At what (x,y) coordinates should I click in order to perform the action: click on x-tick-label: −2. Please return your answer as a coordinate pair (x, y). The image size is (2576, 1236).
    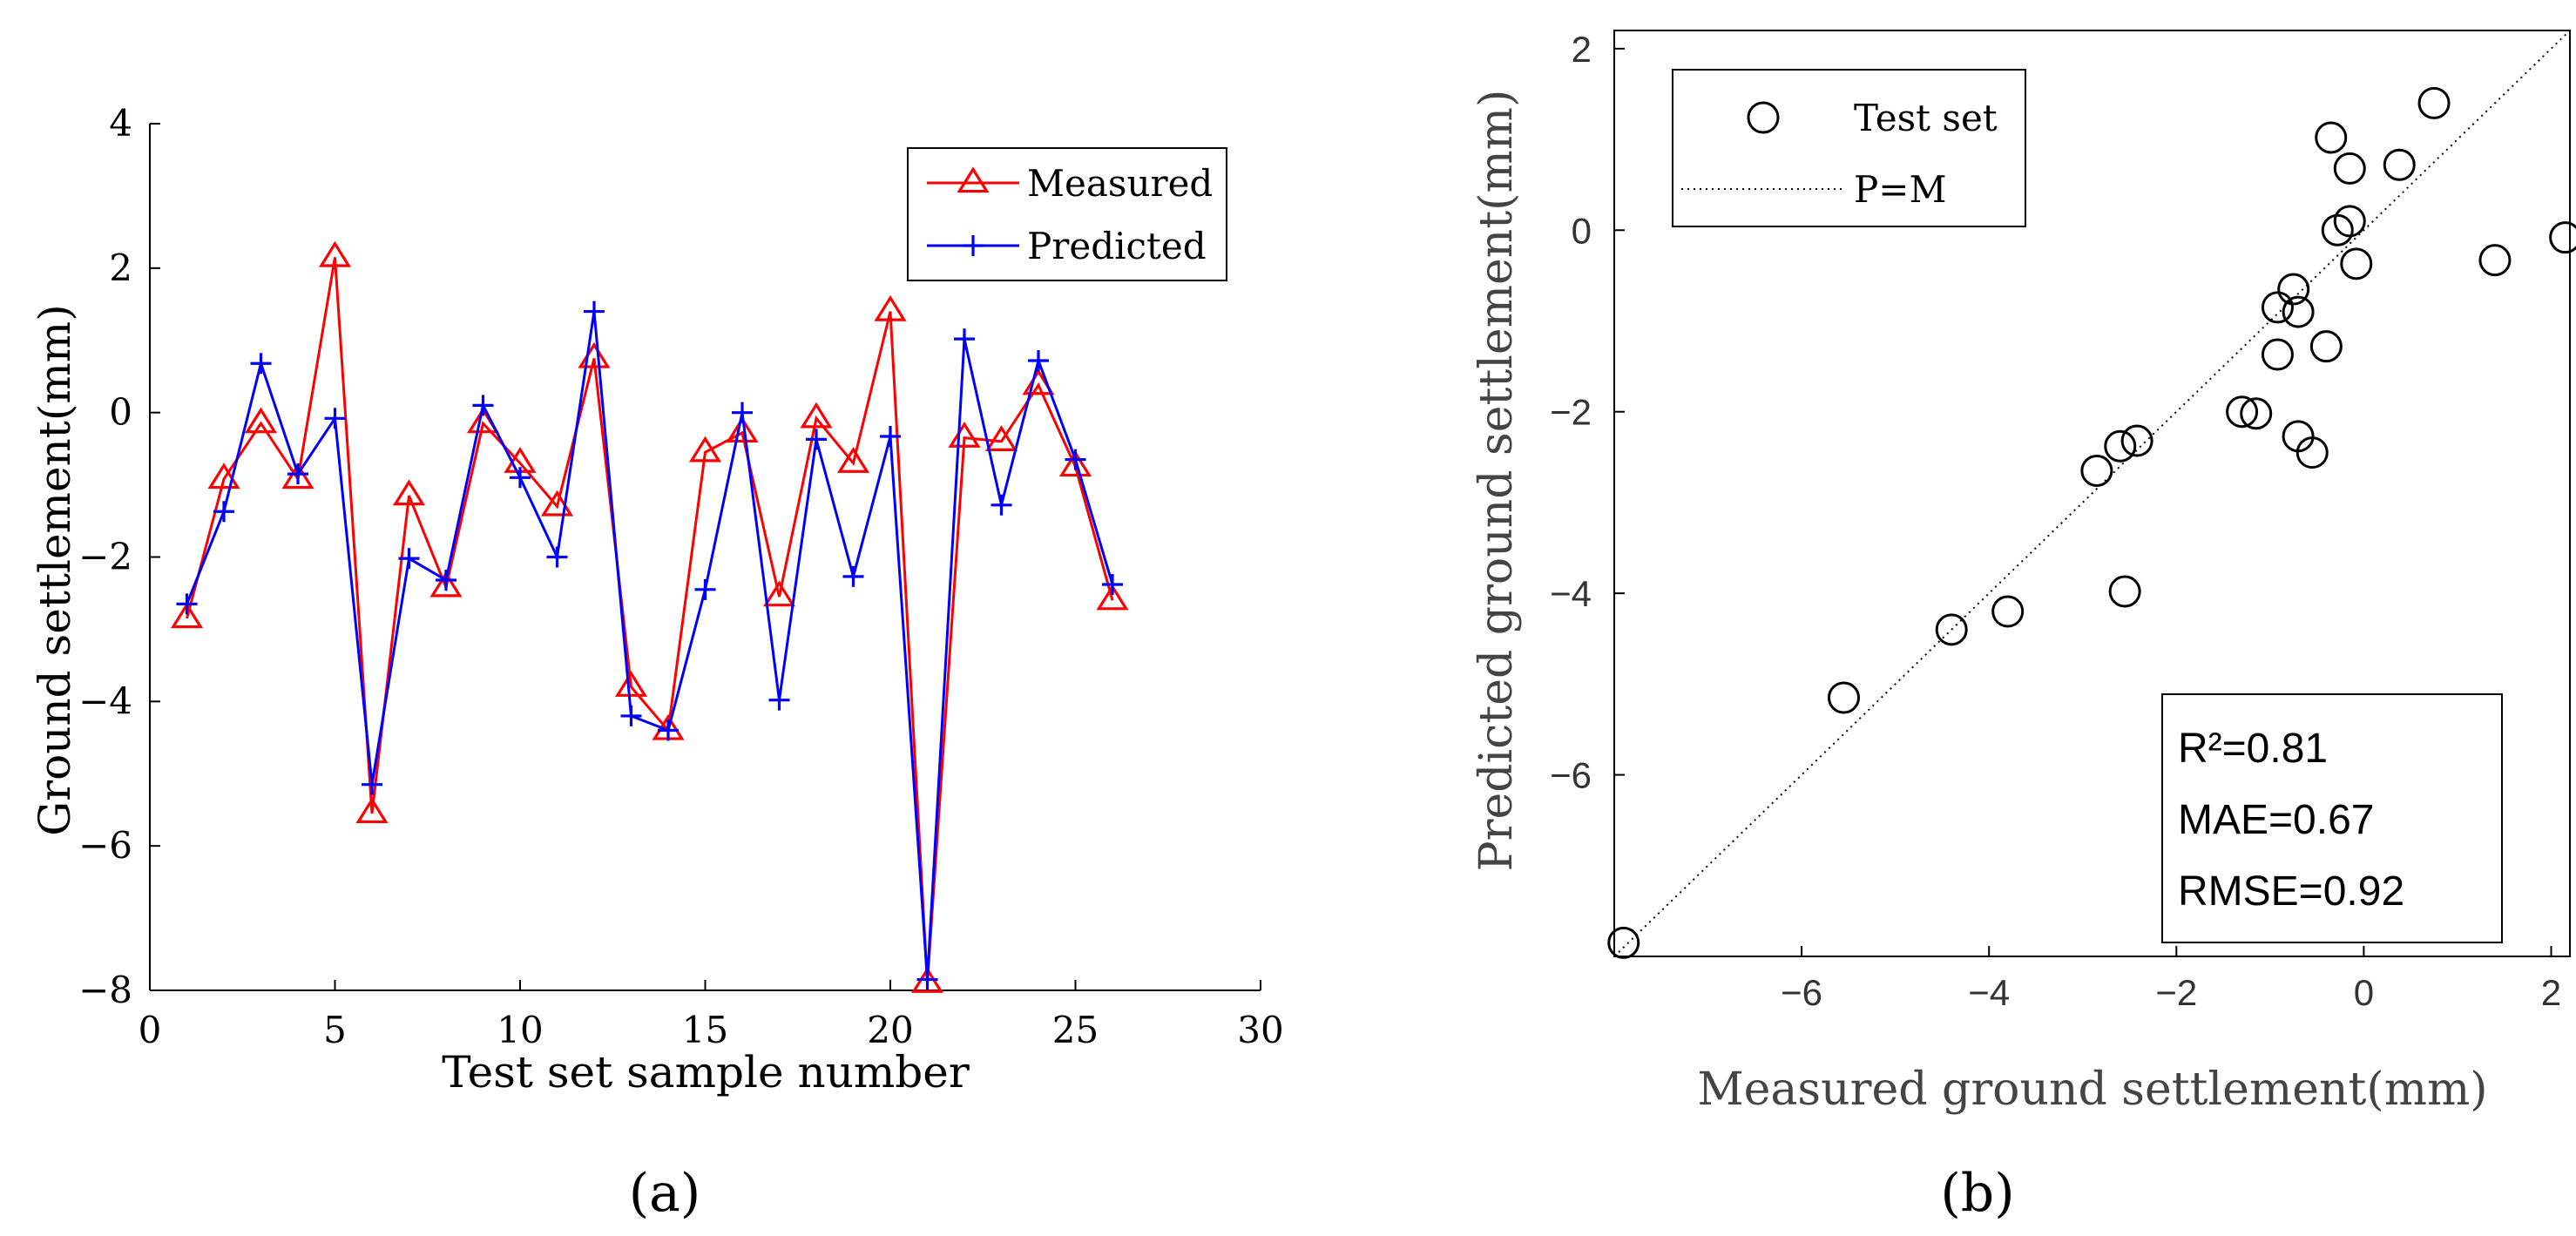
    Looking at the image, I should click on (2176, 993).